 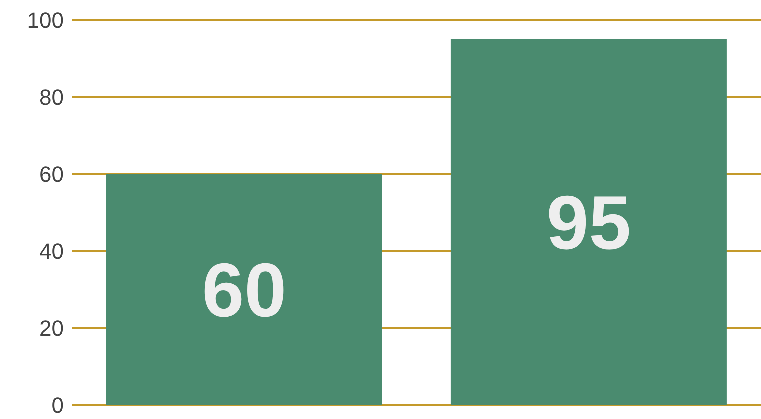 I want to click on y-tick-label: 40, so click(x=52, y=251).